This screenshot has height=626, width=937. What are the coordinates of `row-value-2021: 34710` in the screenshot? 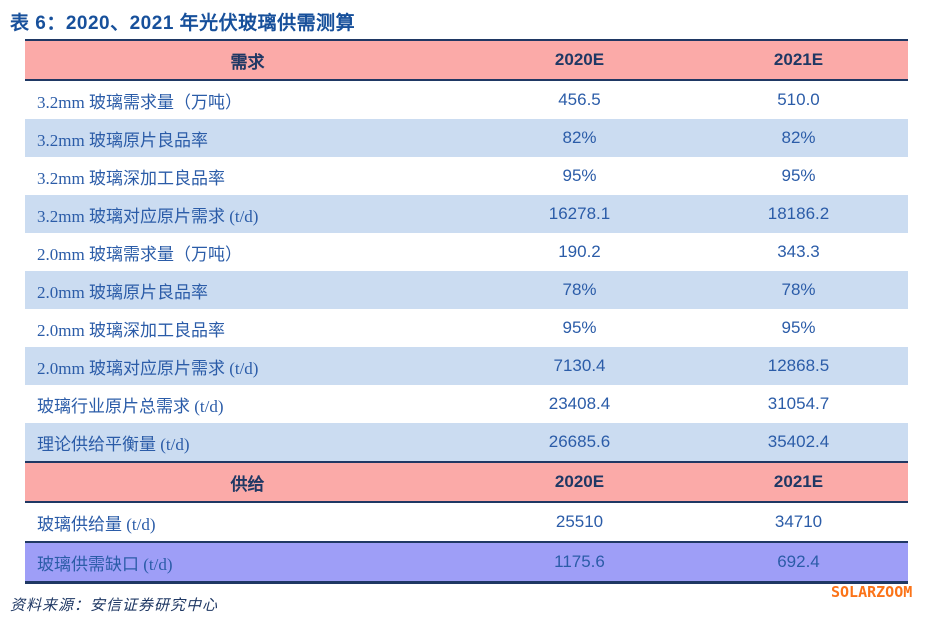 It's located at (798, 521).